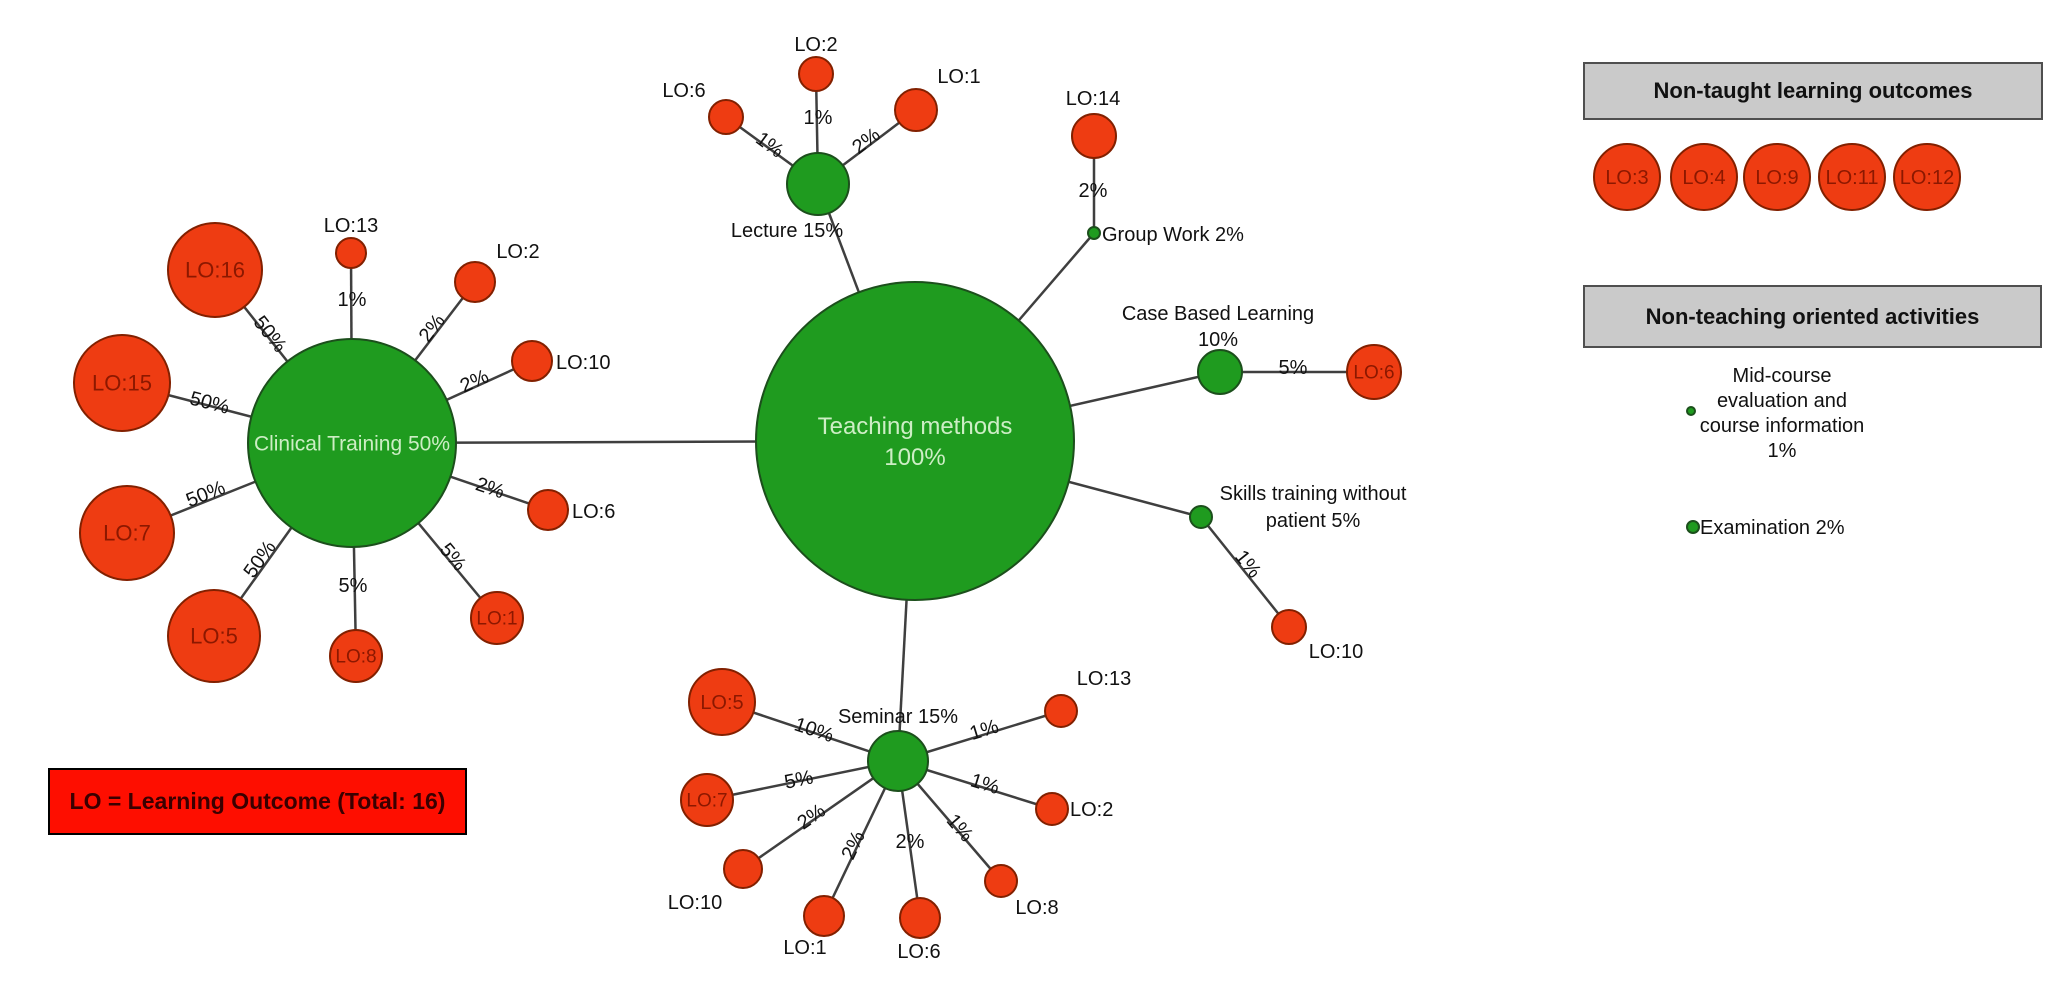 The width and height of the screenshot is (2059, 1001). I want to click on node-nt-lo11, so click(1852, 177).